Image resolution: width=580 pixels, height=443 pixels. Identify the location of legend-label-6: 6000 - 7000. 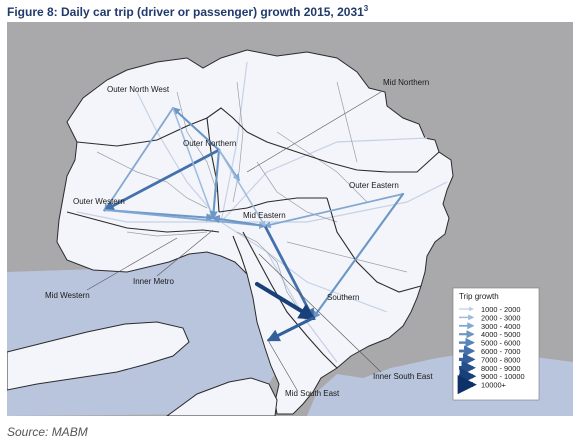
(500, 351).